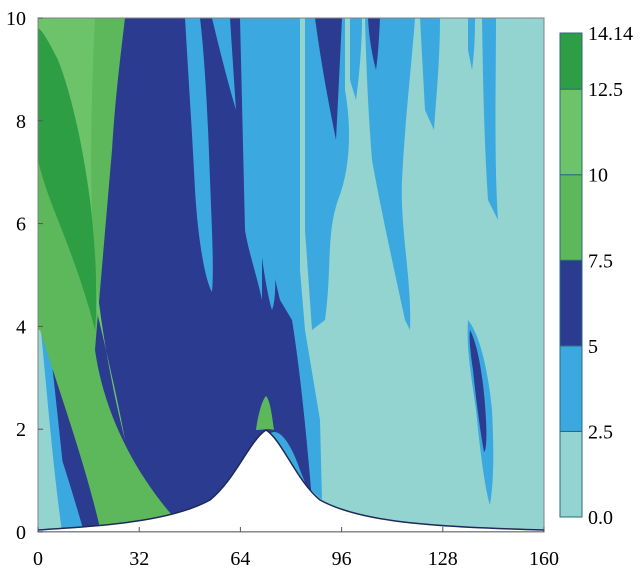  Describe the element at coordinates (610, 34) in the screenshot. I see `colorbar-label: 14.14` at that location.